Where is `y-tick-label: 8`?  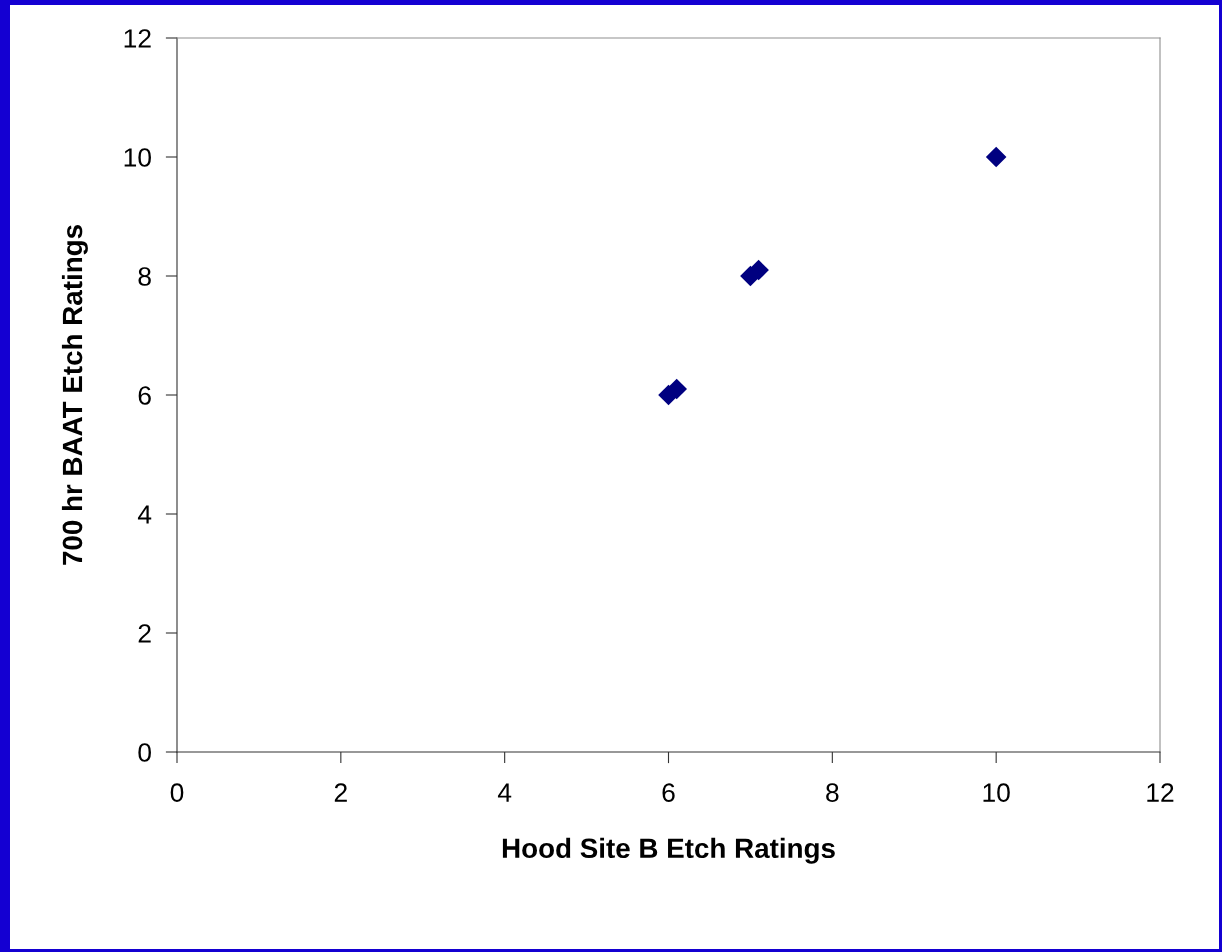 y-tick-label: 8 is located at coordinates (144, 276).